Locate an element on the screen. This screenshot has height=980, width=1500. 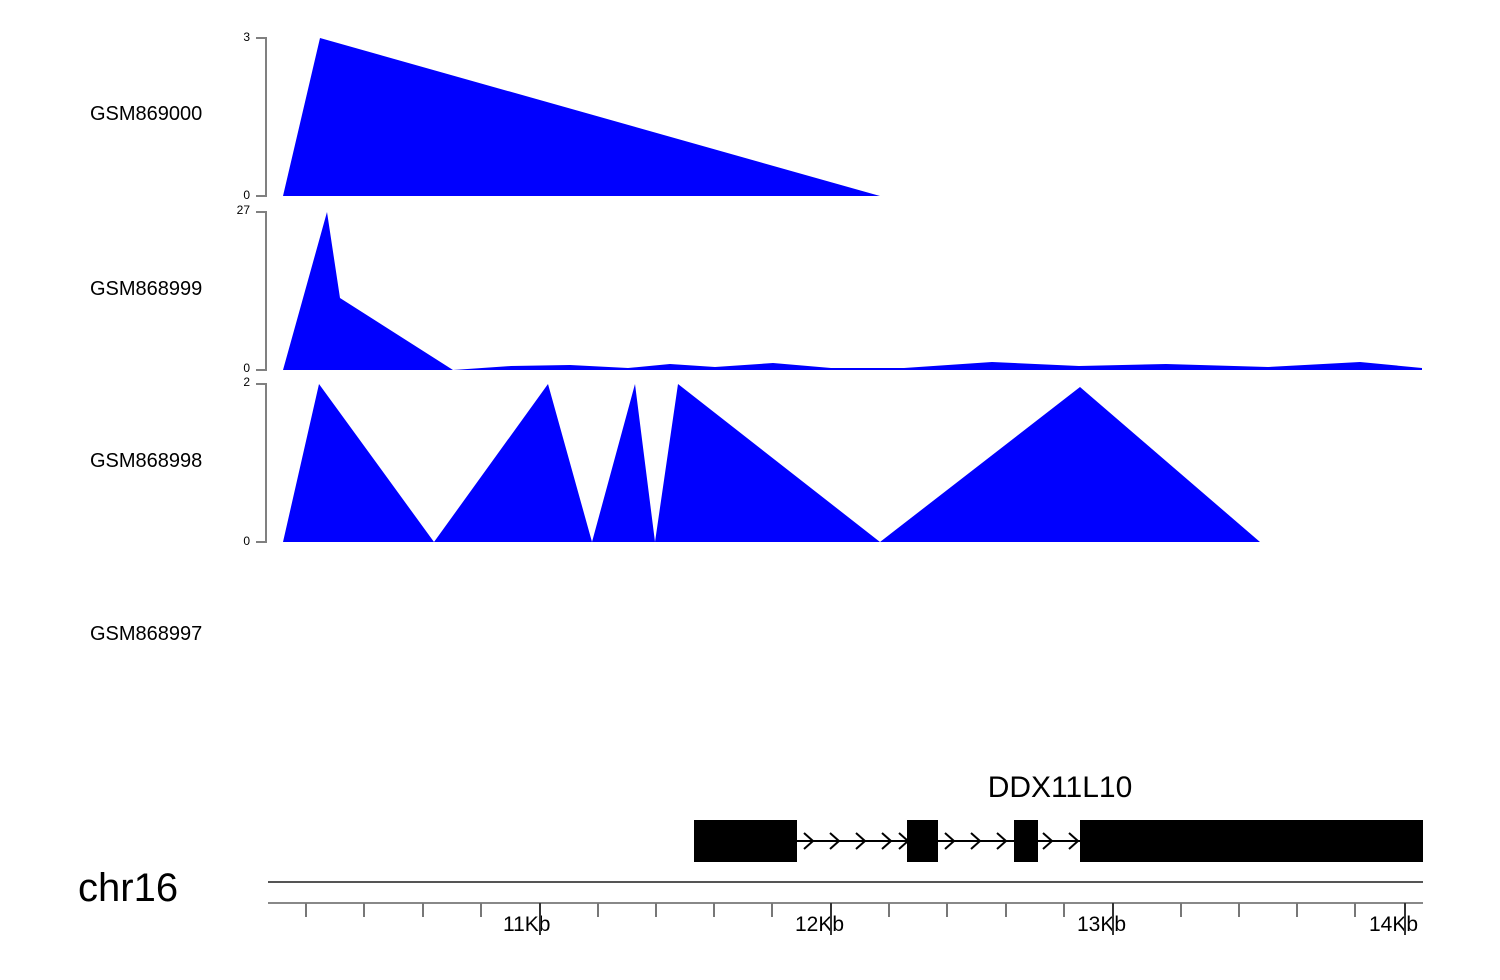
strand-arrow-icon is located at coordinates (941, 841).